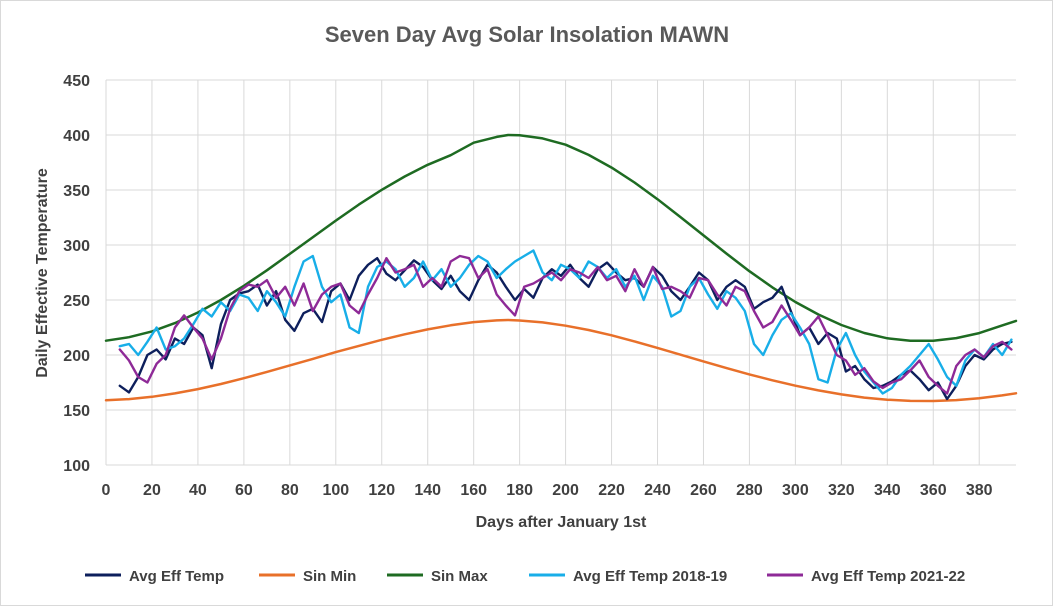 The height and width of the screenshot is (606, 1053). Describe the element at coordinates (841, 490) in the screenshot. I see `x-tick-label: 320` at that location.